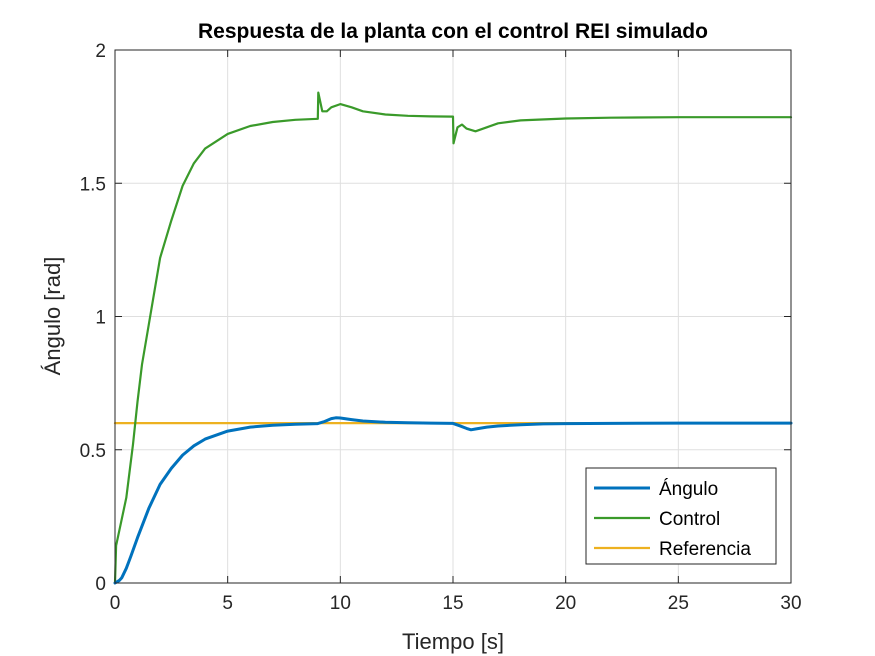 The width and height of the screenshot is (875, 656). Describe the element at coordinates (565, 603) in the screenshot. I see `x-tick-label: 20` at that location.